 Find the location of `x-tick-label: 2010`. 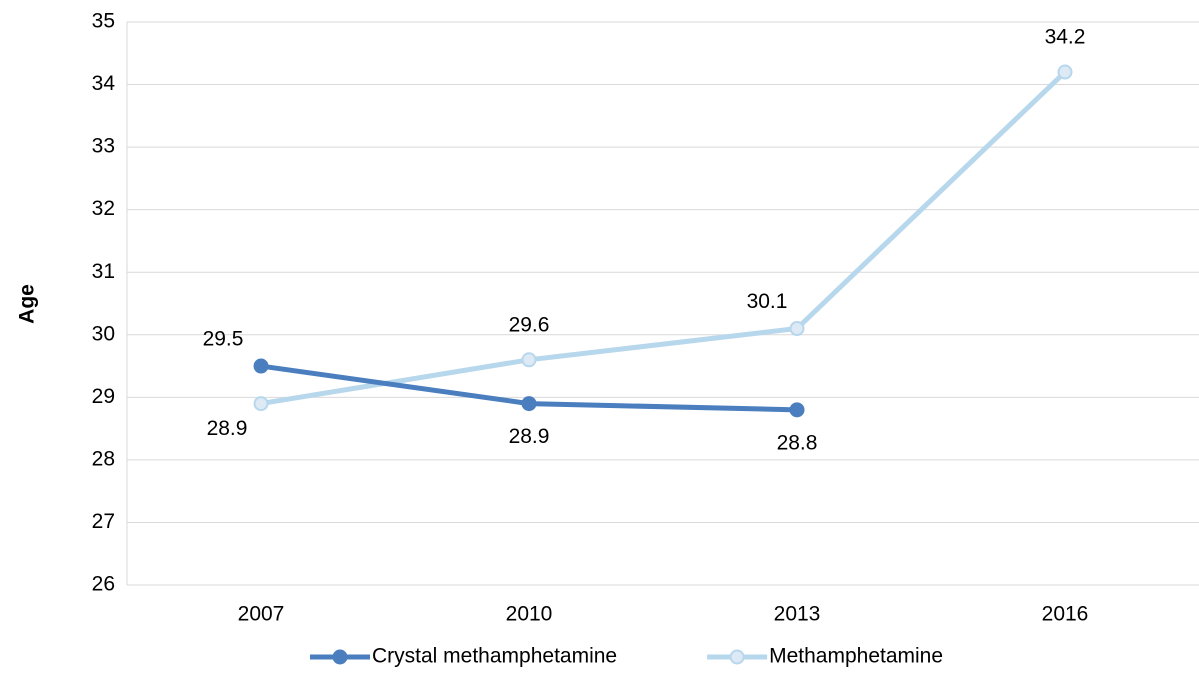

x-tick-label: 2010 is located at coordinates (529, 614).